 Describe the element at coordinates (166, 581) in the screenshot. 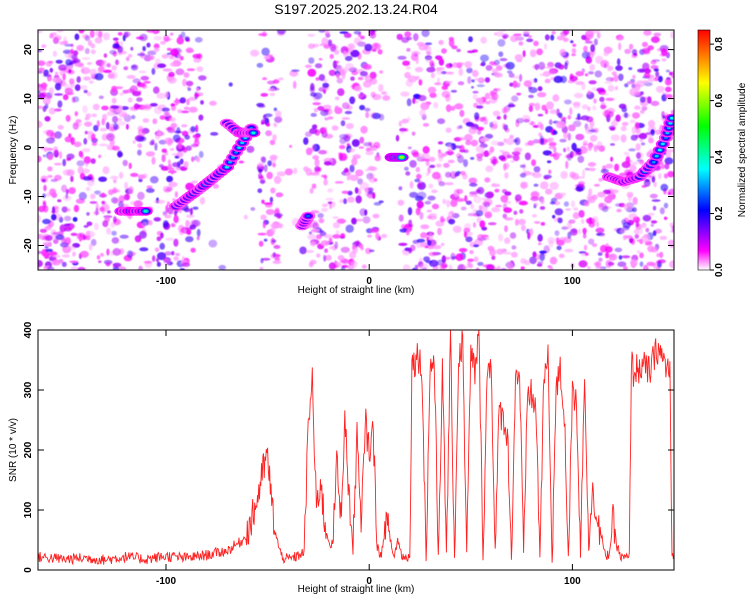

I see `bottom-x-tick-label: -100` at that location.